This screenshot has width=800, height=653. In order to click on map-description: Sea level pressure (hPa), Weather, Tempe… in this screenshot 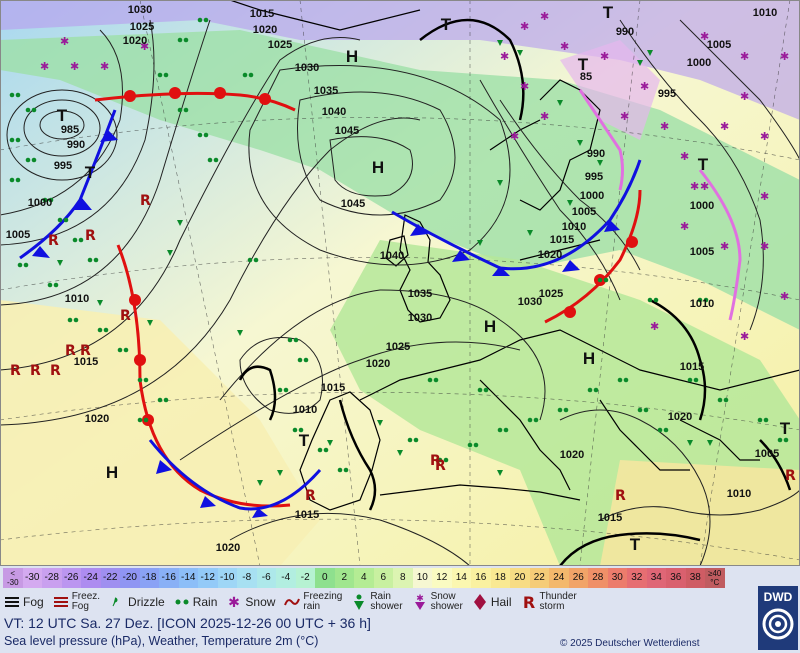, I will do `click(161, 641)`.